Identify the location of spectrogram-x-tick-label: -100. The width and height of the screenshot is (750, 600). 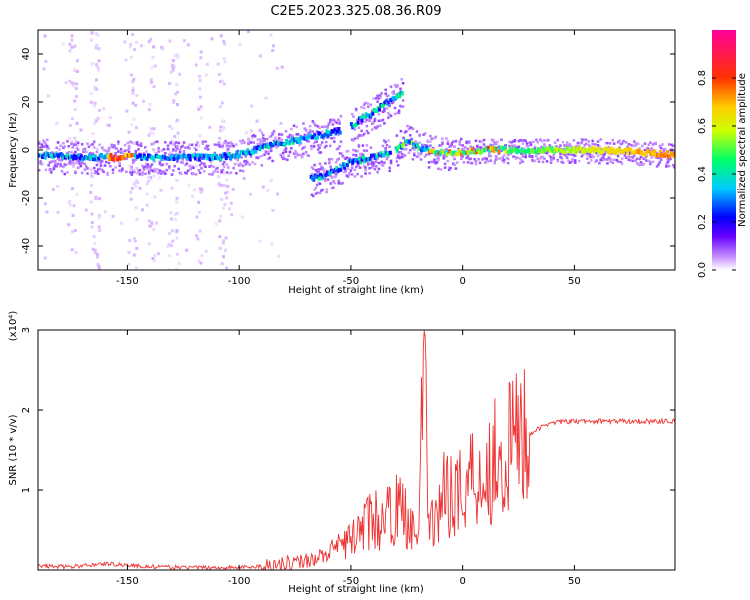
(239, 281).